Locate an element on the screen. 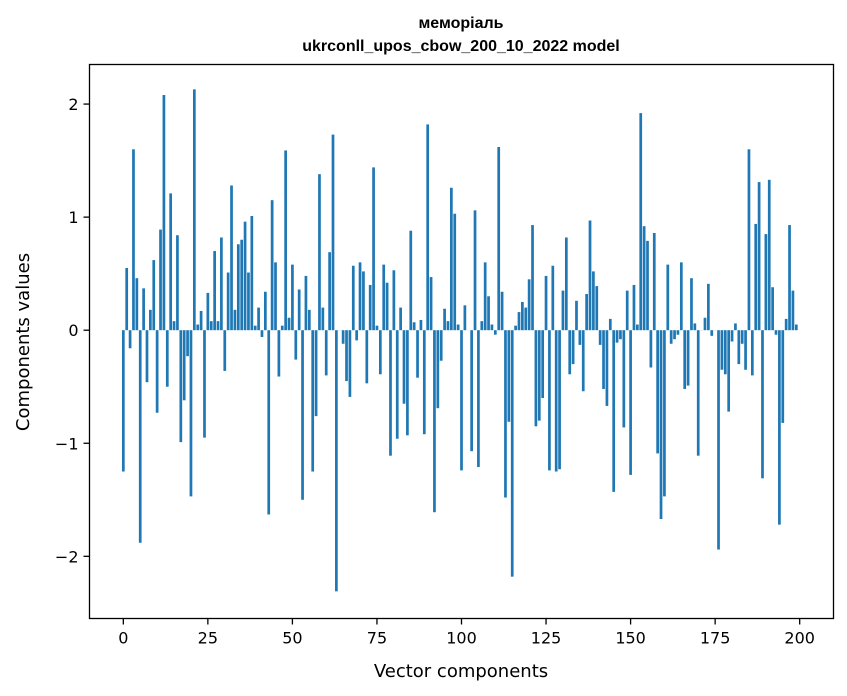 This screenshot has width=847, height=696. x-tick-label: 175 is located at coordinates (715, 638).